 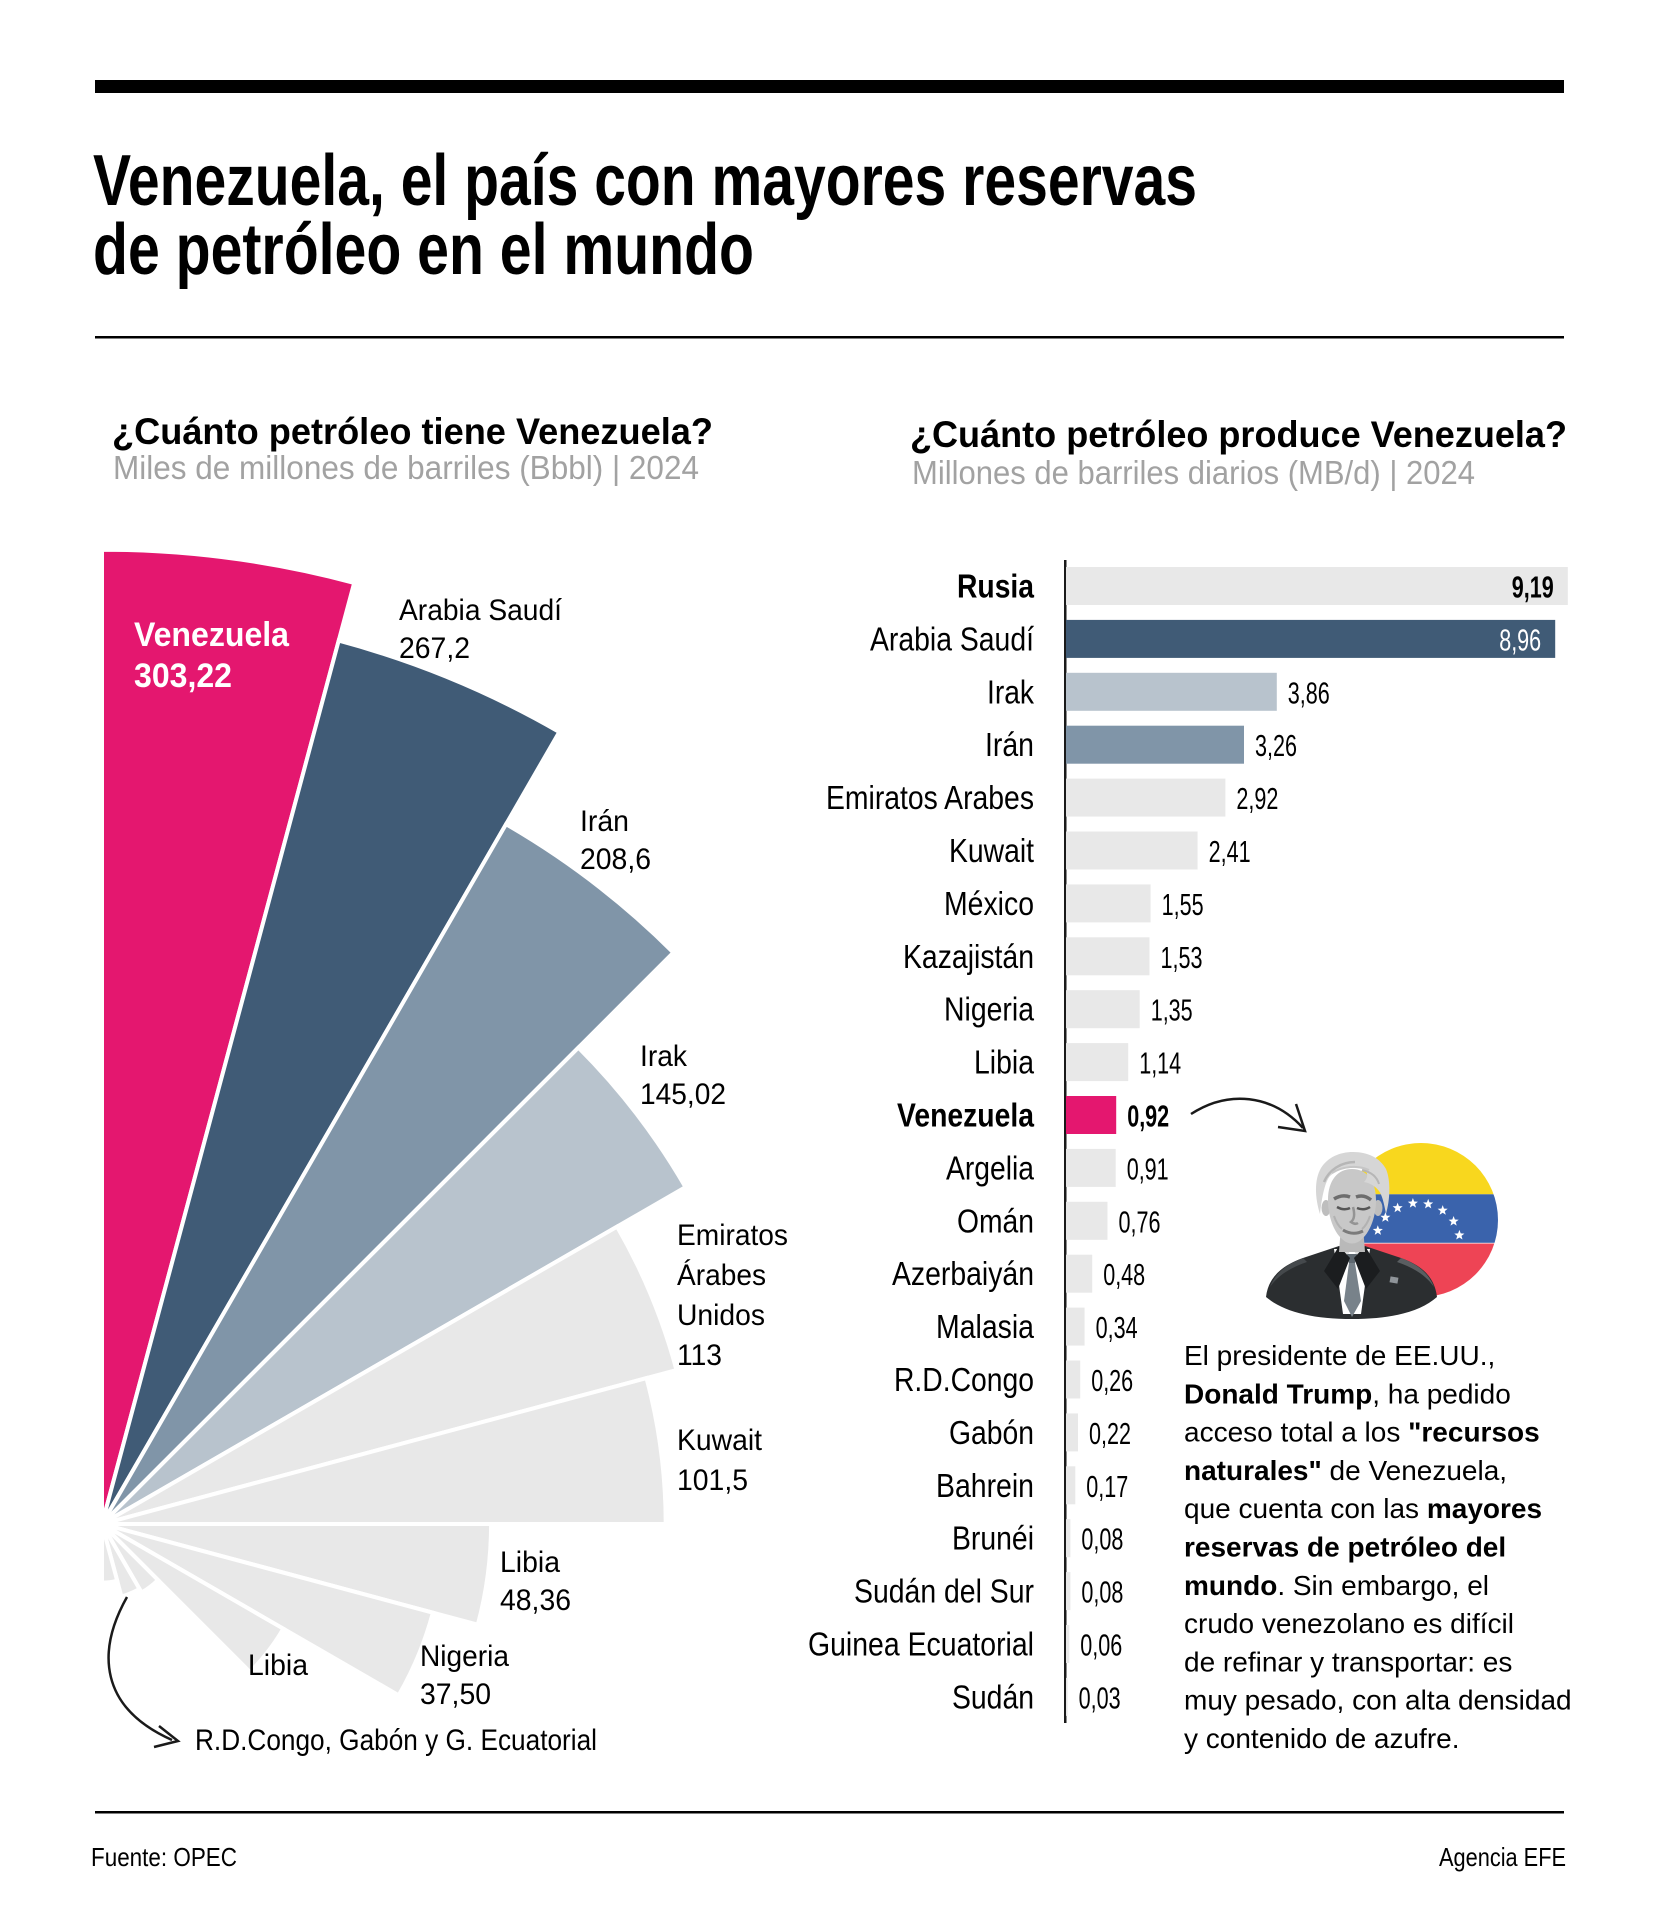 I want to click on svg-text: 0,91, so click(x=1148, y=1168).